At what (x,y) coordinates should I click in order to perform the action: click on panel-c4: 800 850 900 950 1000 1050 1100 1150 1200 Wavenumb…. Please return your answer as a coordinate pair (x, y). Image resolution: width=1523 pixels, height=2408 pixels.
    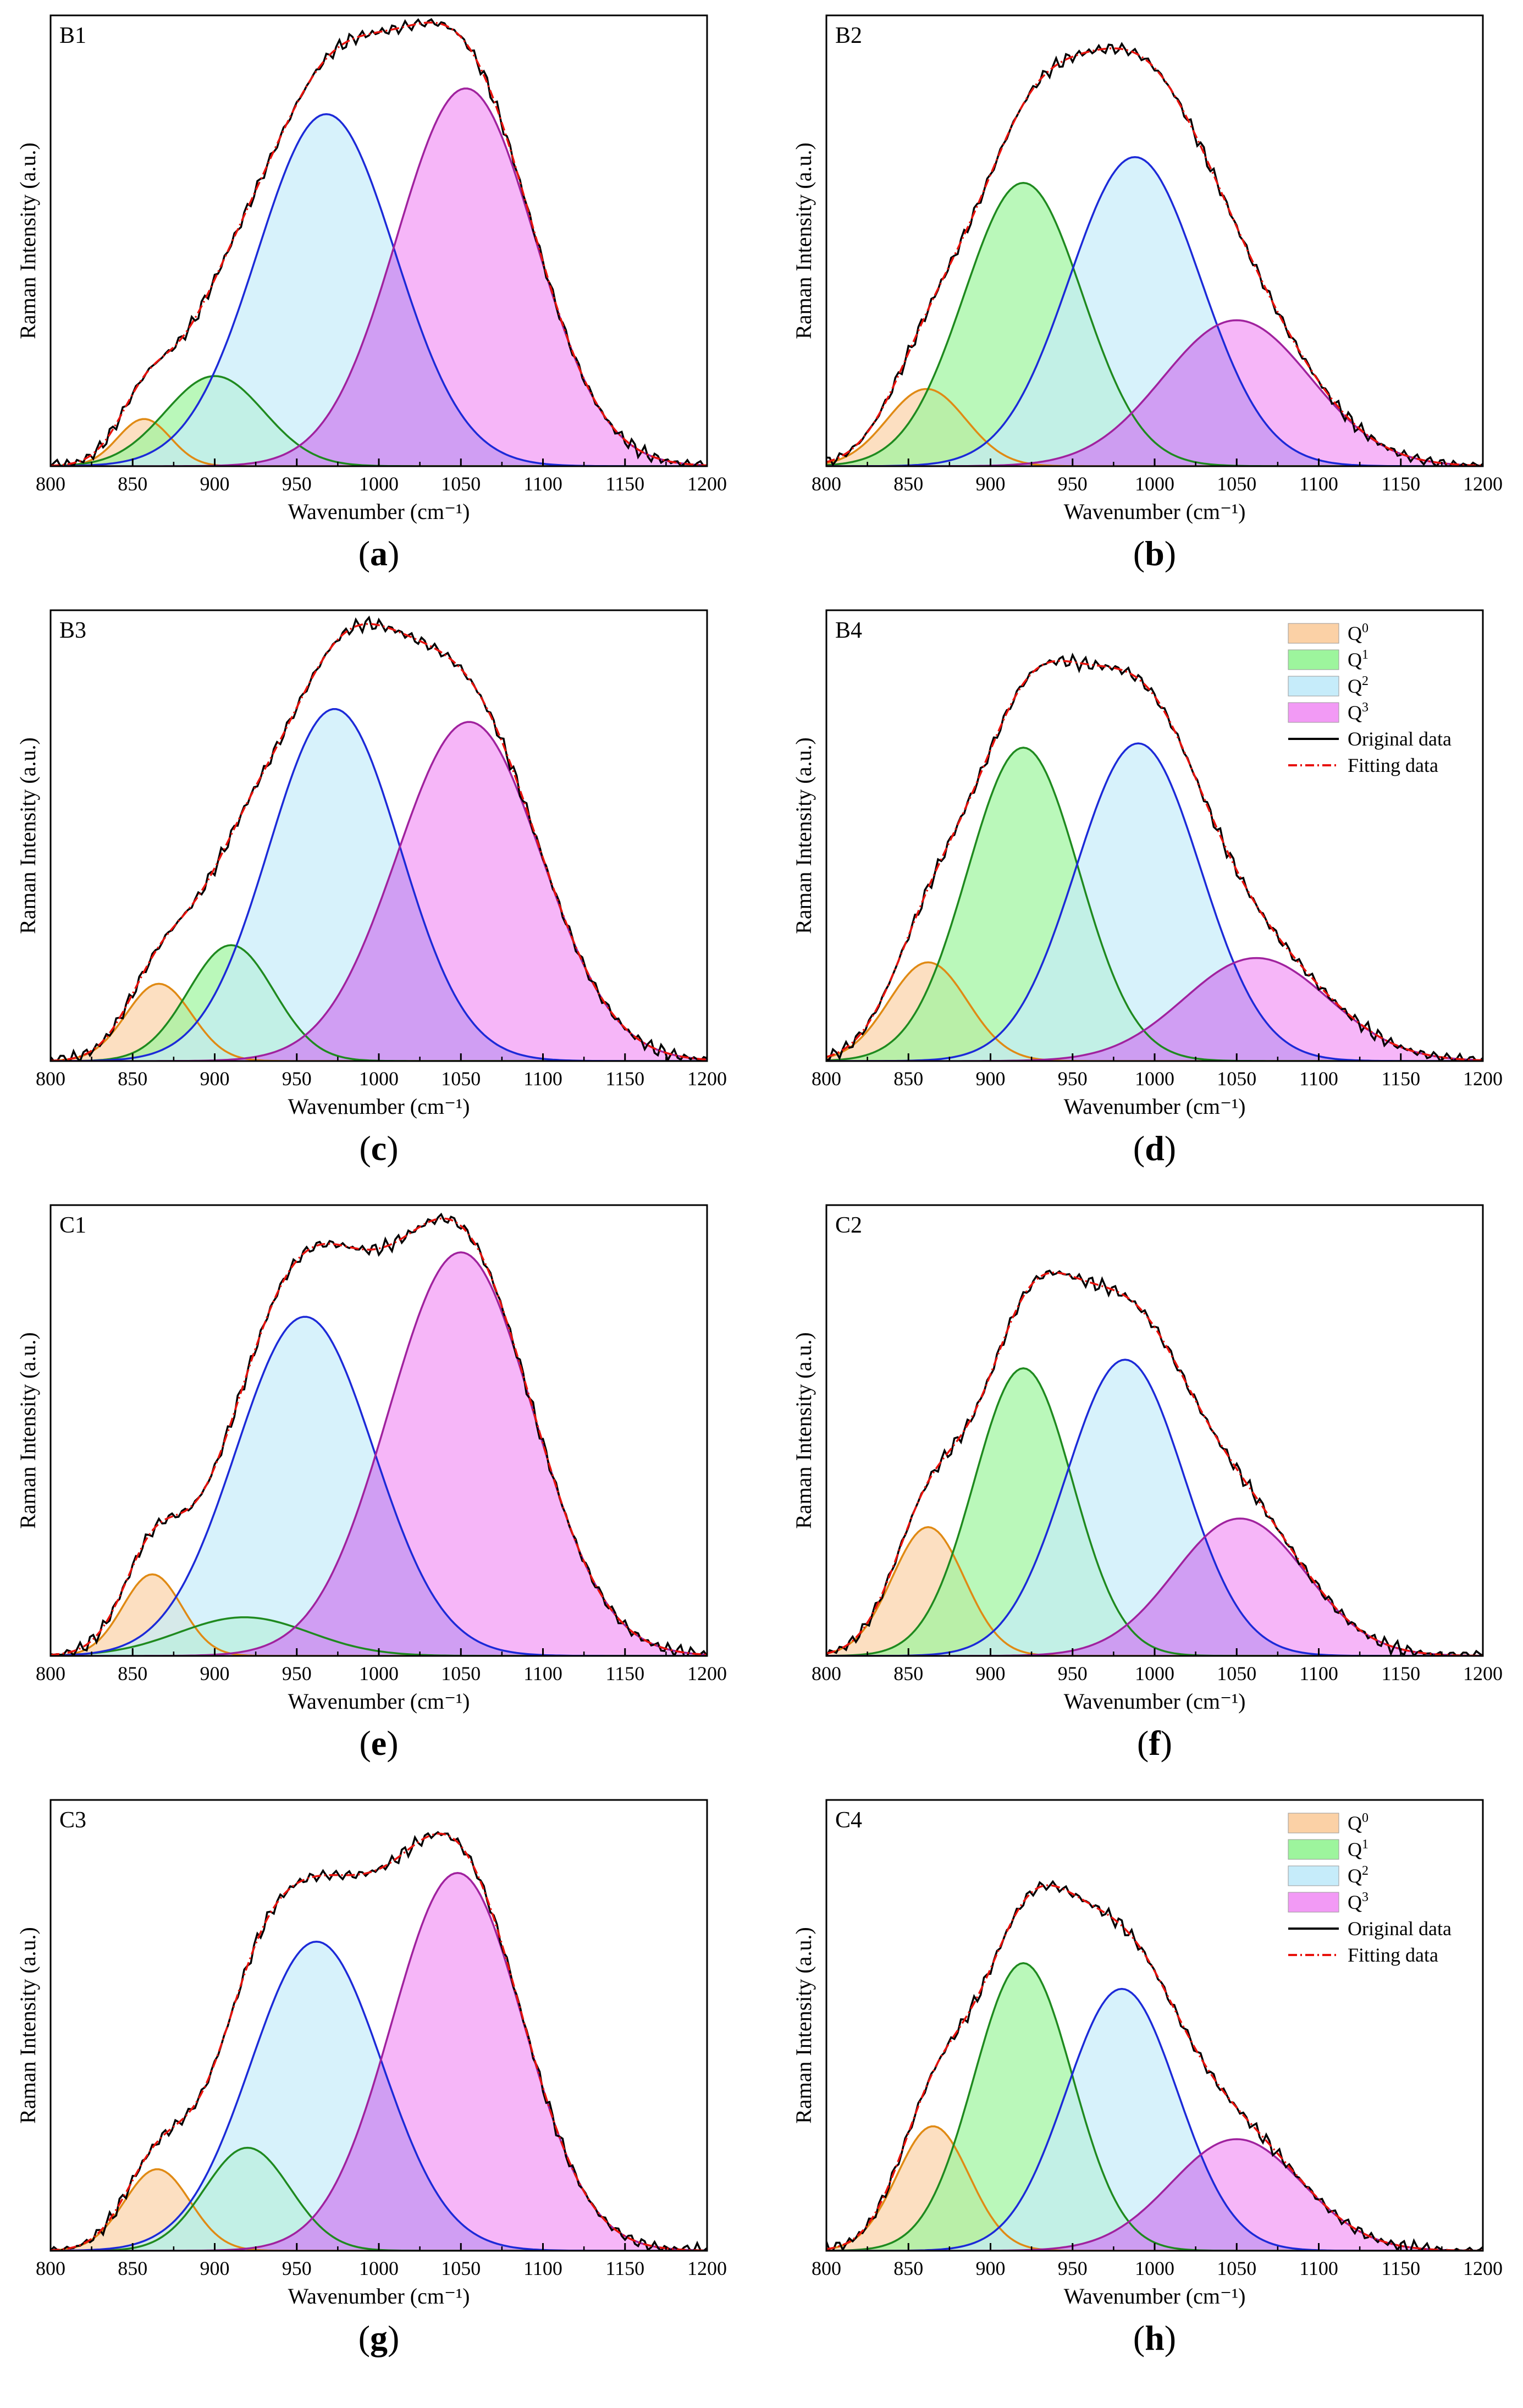
    Looking at the image, I should click on (1147, 2078).